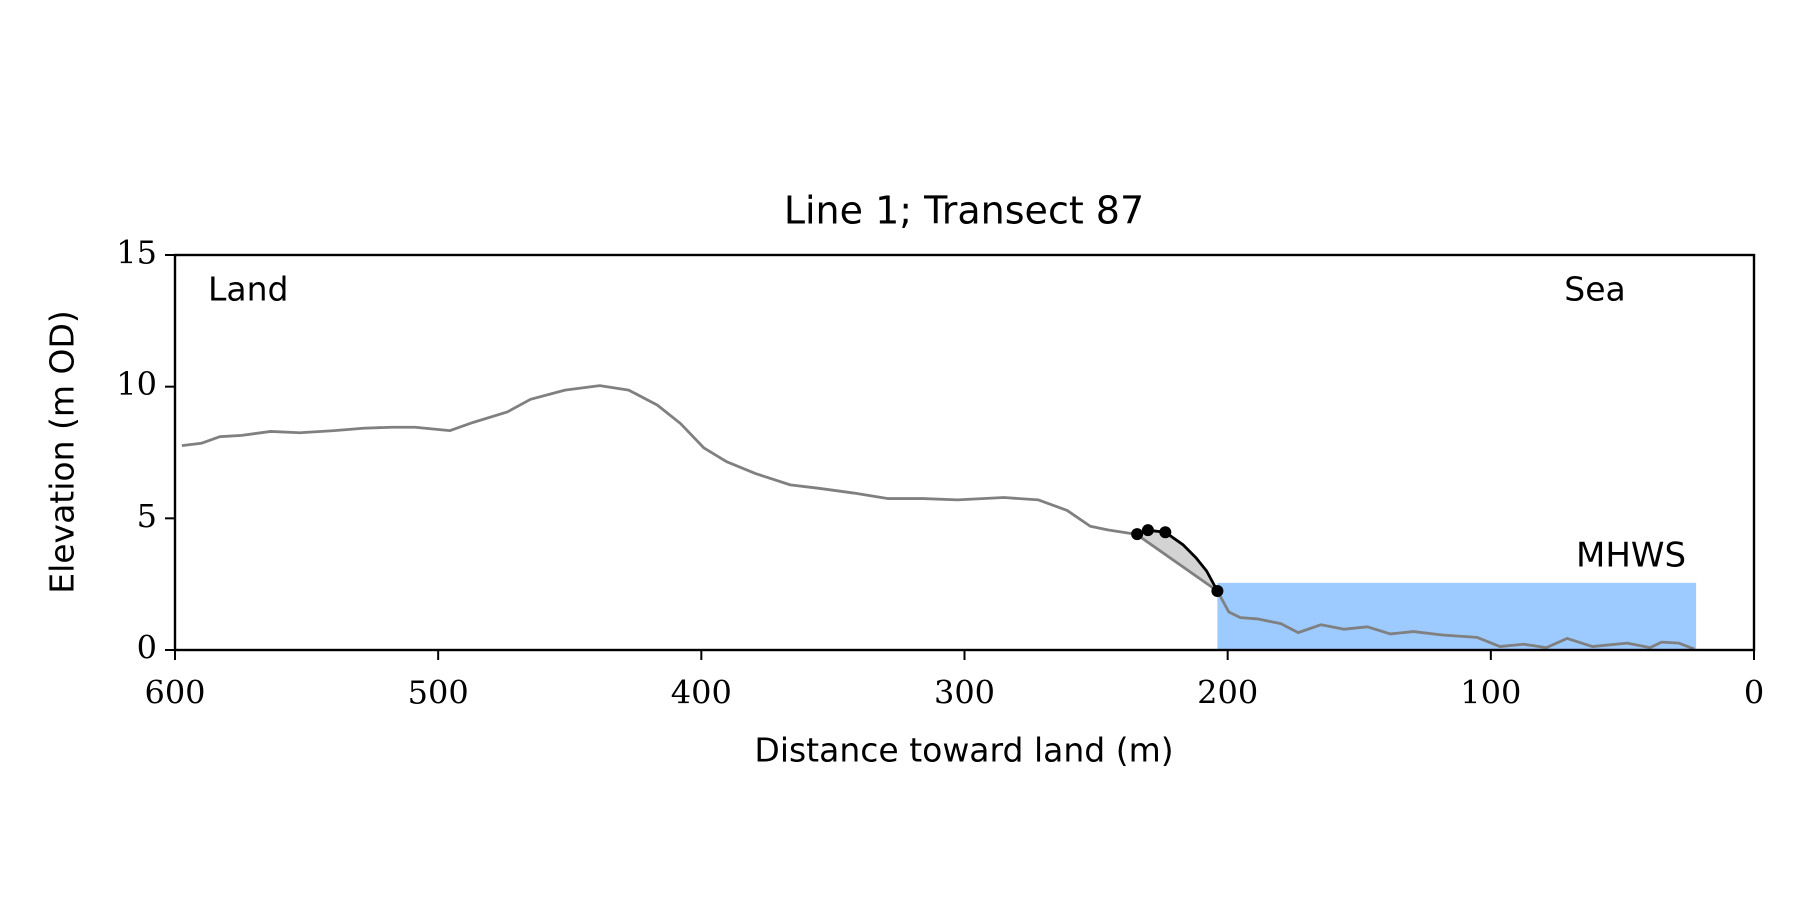  Describe the element at coordinates (136, 253) in the screenshot. I see `y-tick-label: 15` at that location.